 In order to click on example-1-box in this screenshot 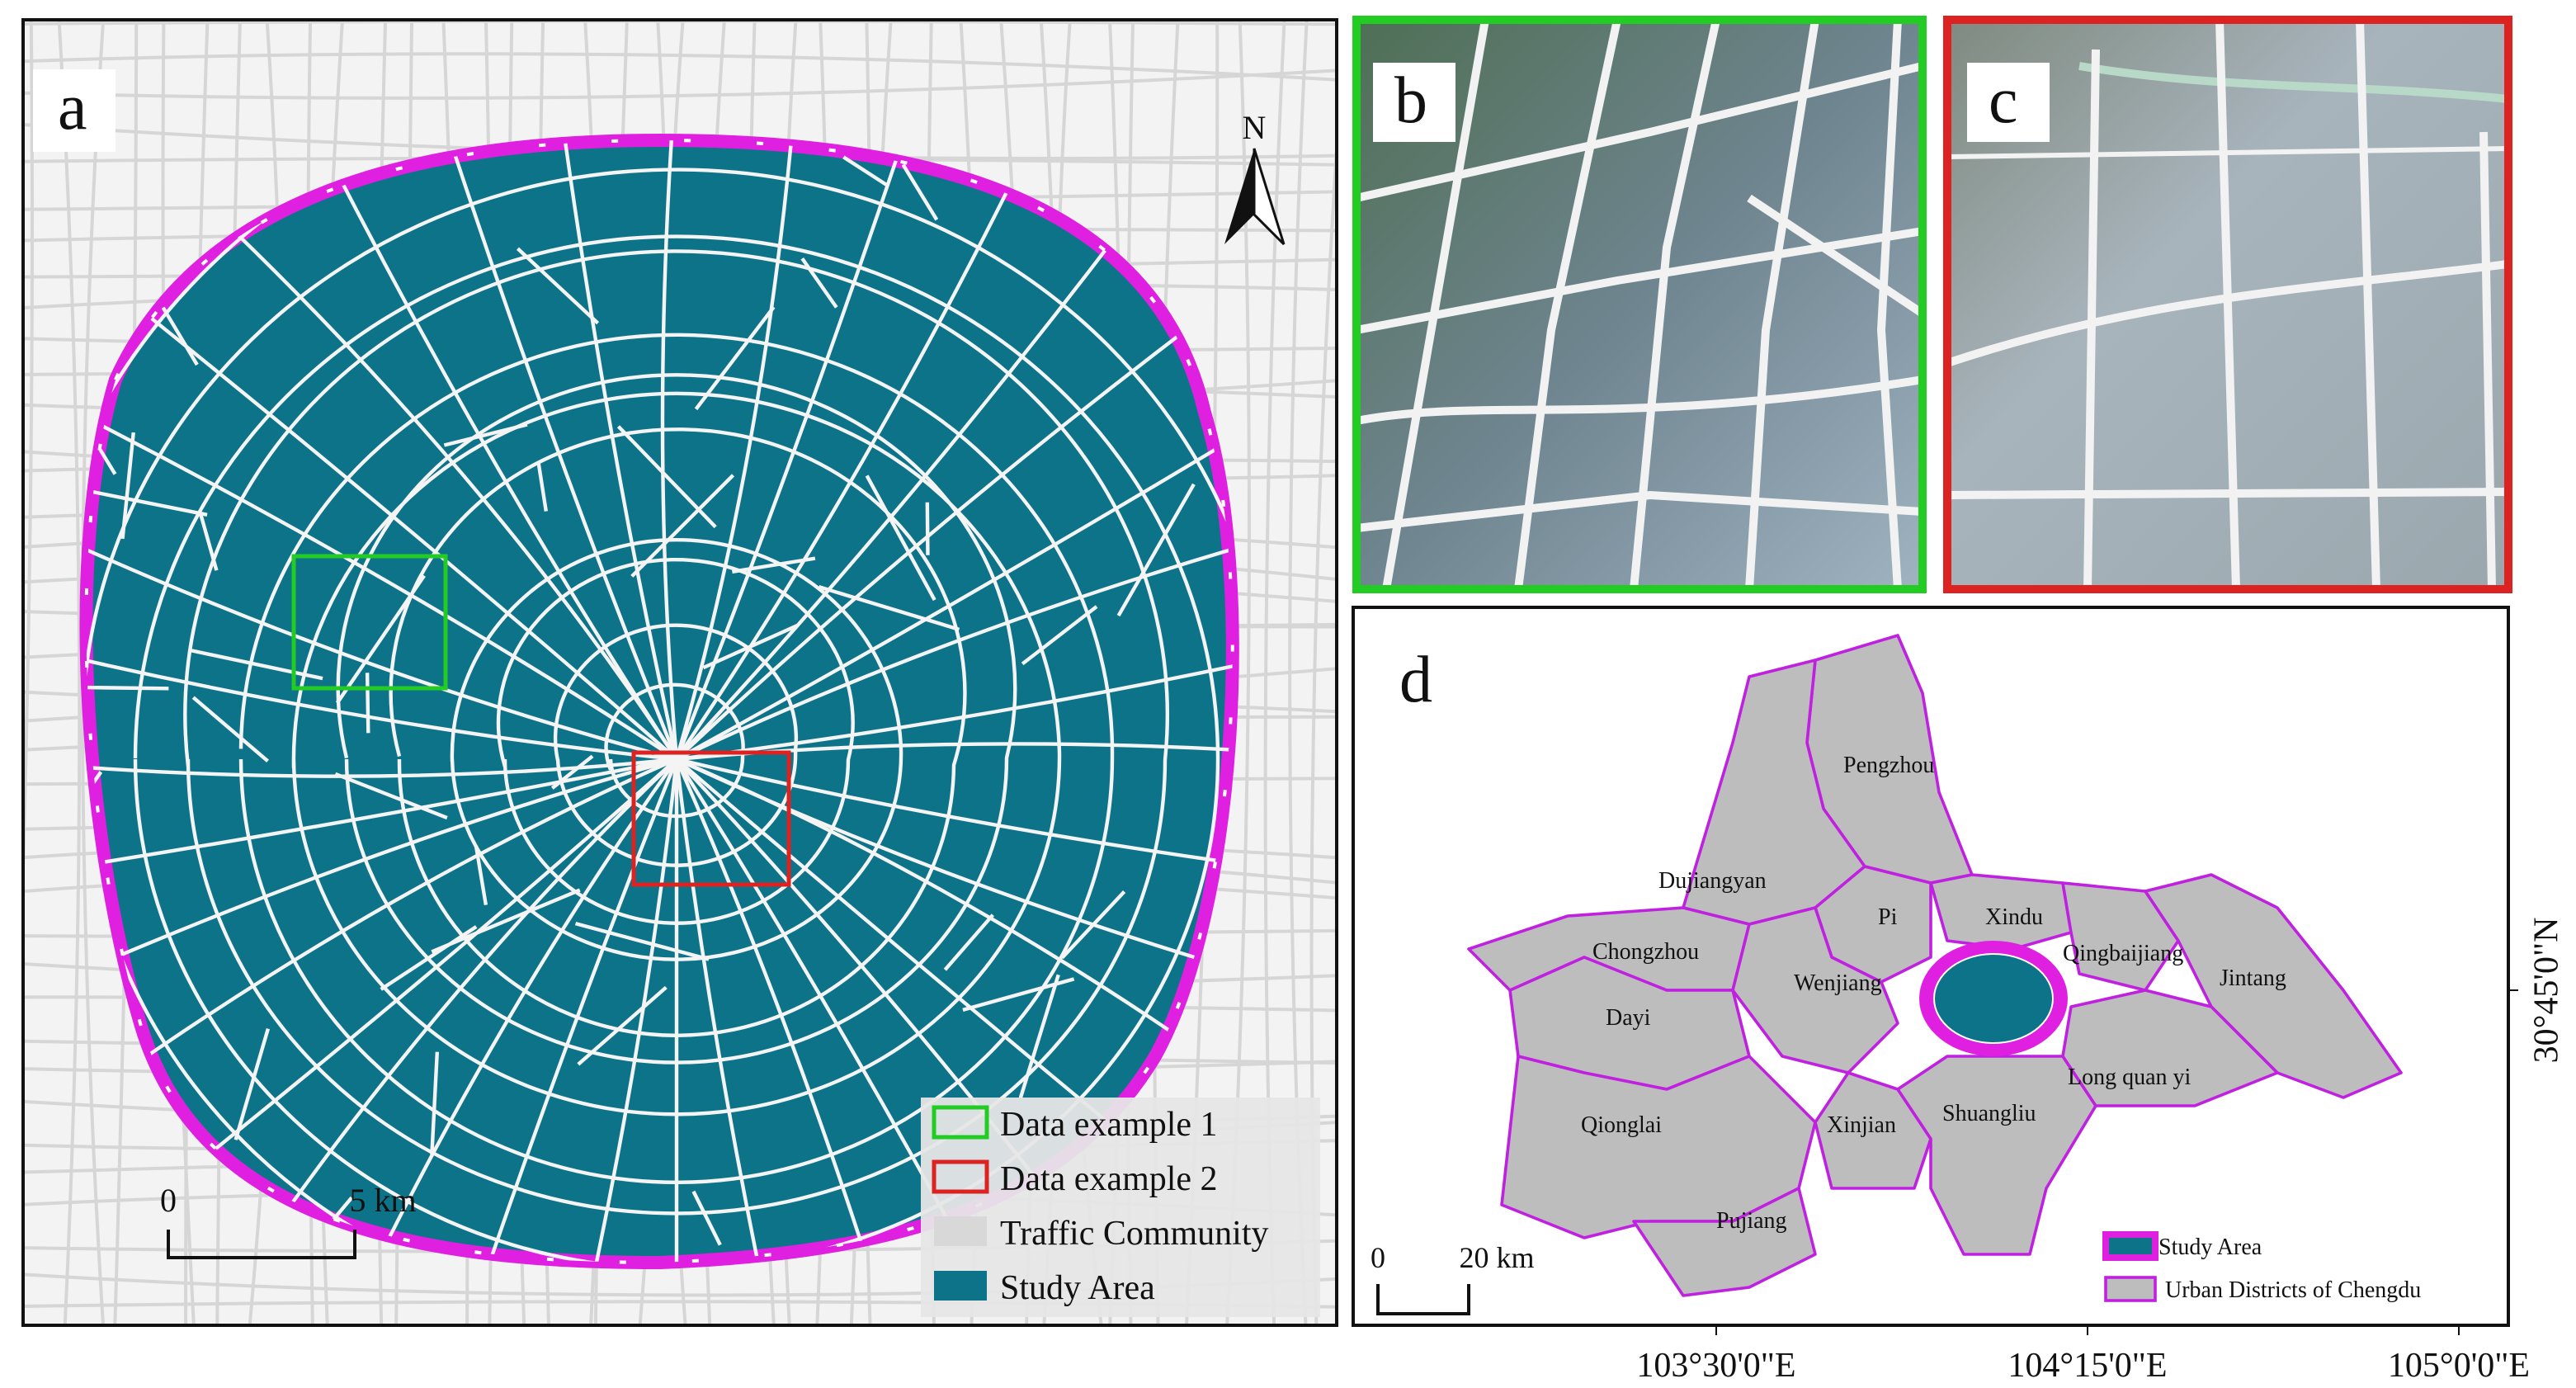, I will do `click(369, 622)`.